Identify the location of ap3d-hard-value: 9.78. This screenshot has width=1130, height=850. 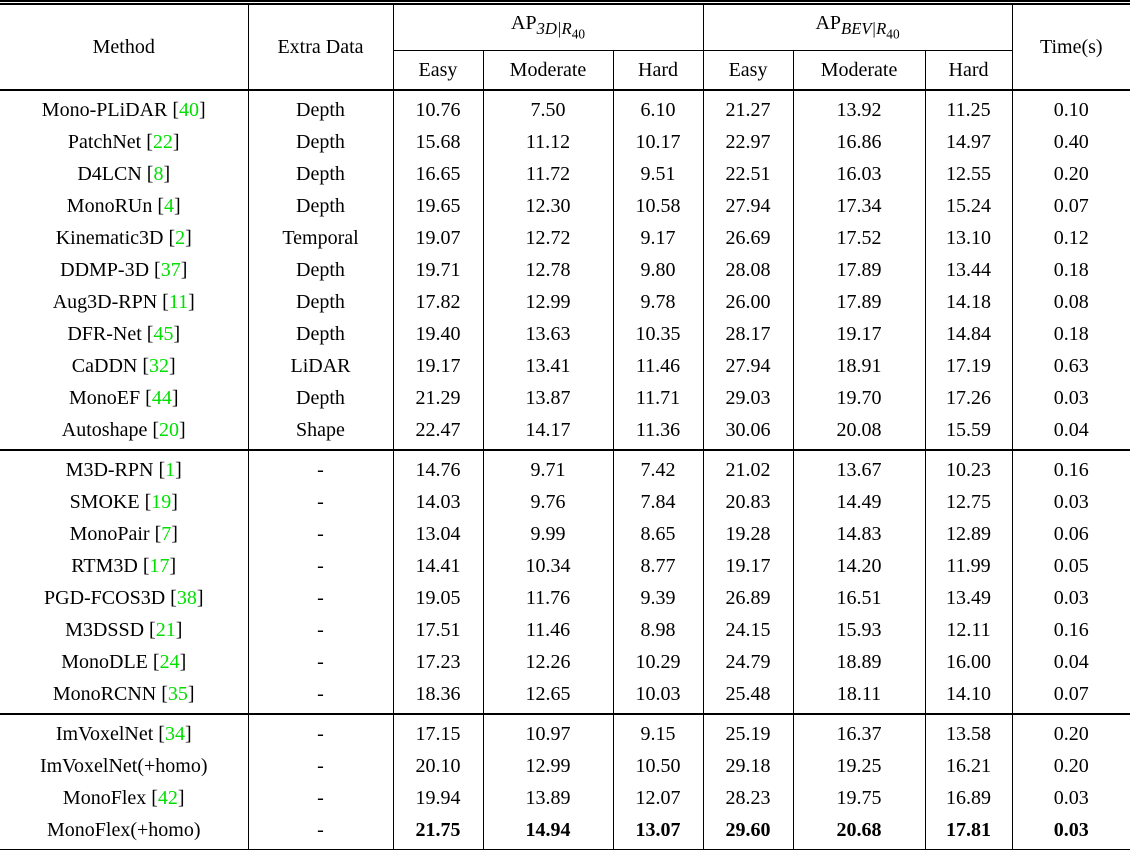
(658, 302).